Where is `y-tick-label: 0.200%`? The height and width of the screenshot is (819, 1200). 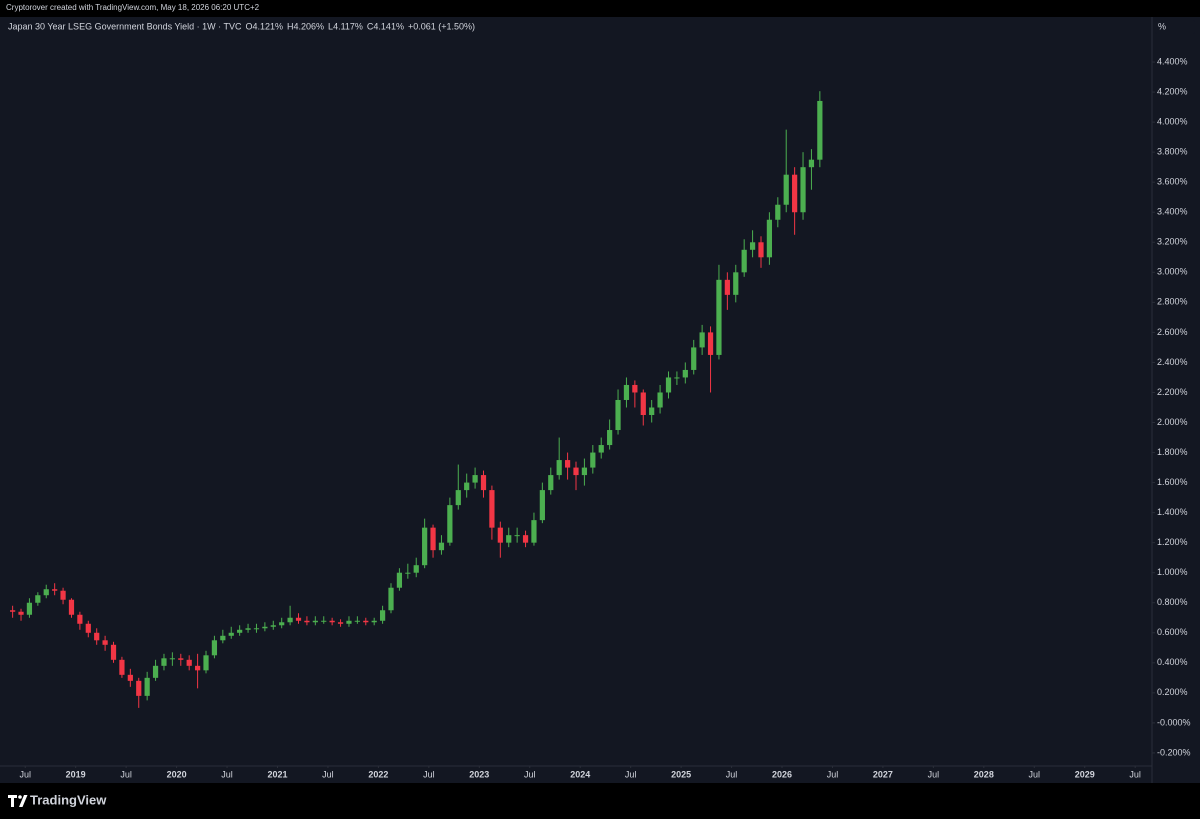 y-tick-label: 0.200% is located at coordinates (1172, 692).